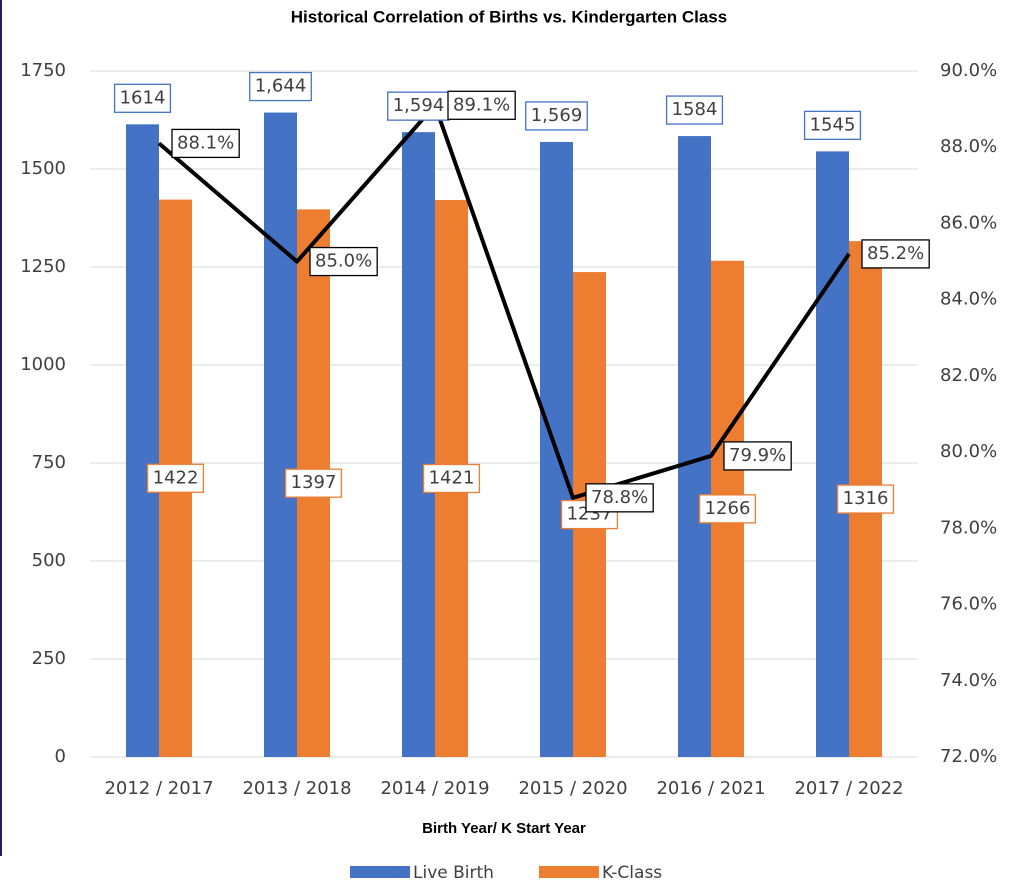 The height and width of the screenshot is (887, 1018). Describe the element at coordinates (296, 788) in the screenshot. I see `x-tick-label: 2013 / 2018` at that location.